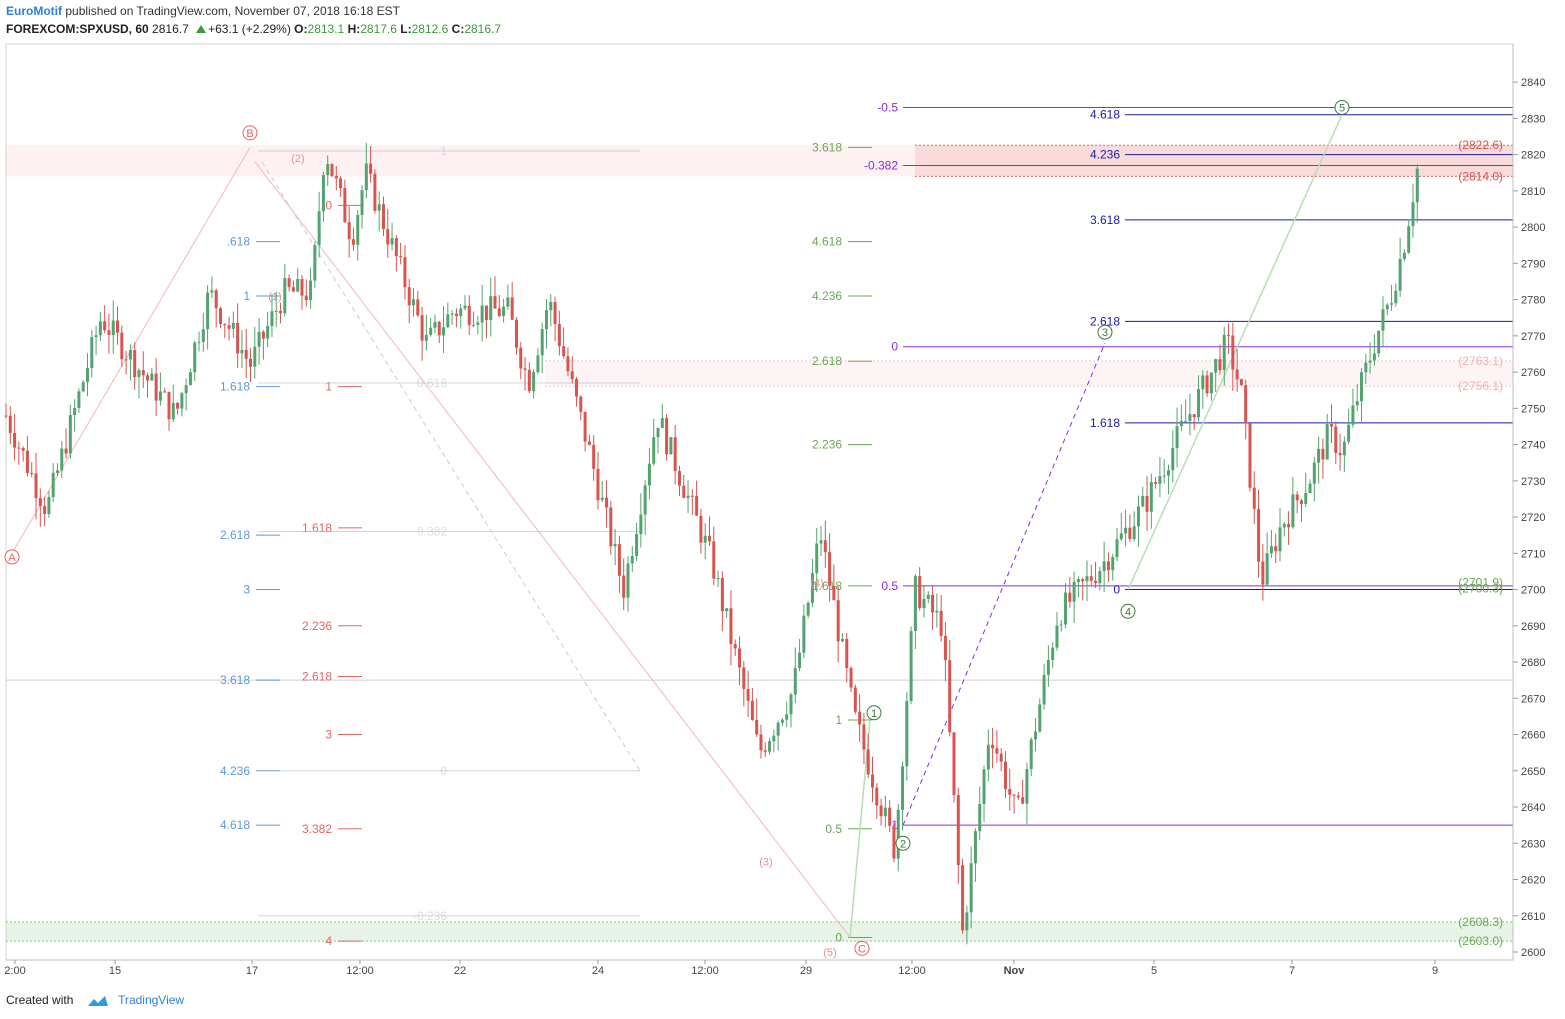  Describe the element at coordinates (1480, 386) in the screenshot. I see `price-label-3: (2756.1)` at that location.